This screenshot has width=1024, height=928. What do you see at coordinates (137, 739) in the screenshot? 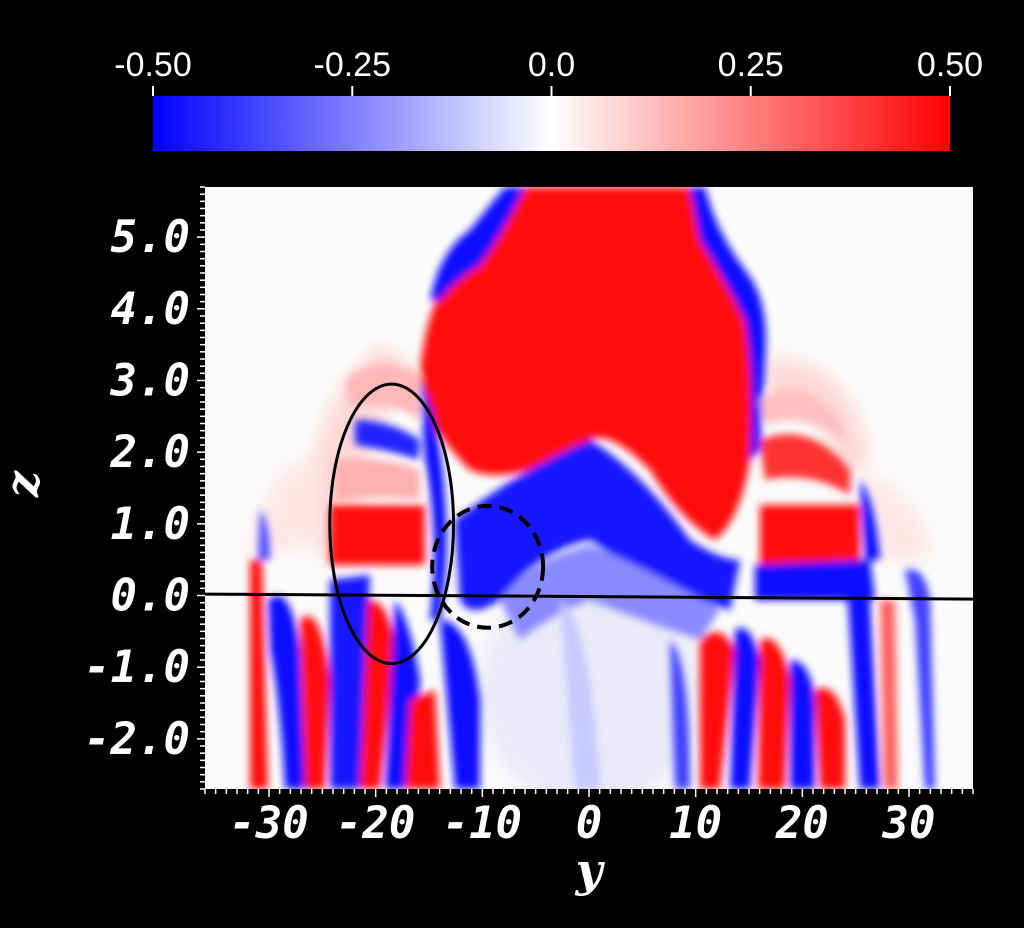
I see `y-tick-label: -2.0` at bounding box center [137, 739].